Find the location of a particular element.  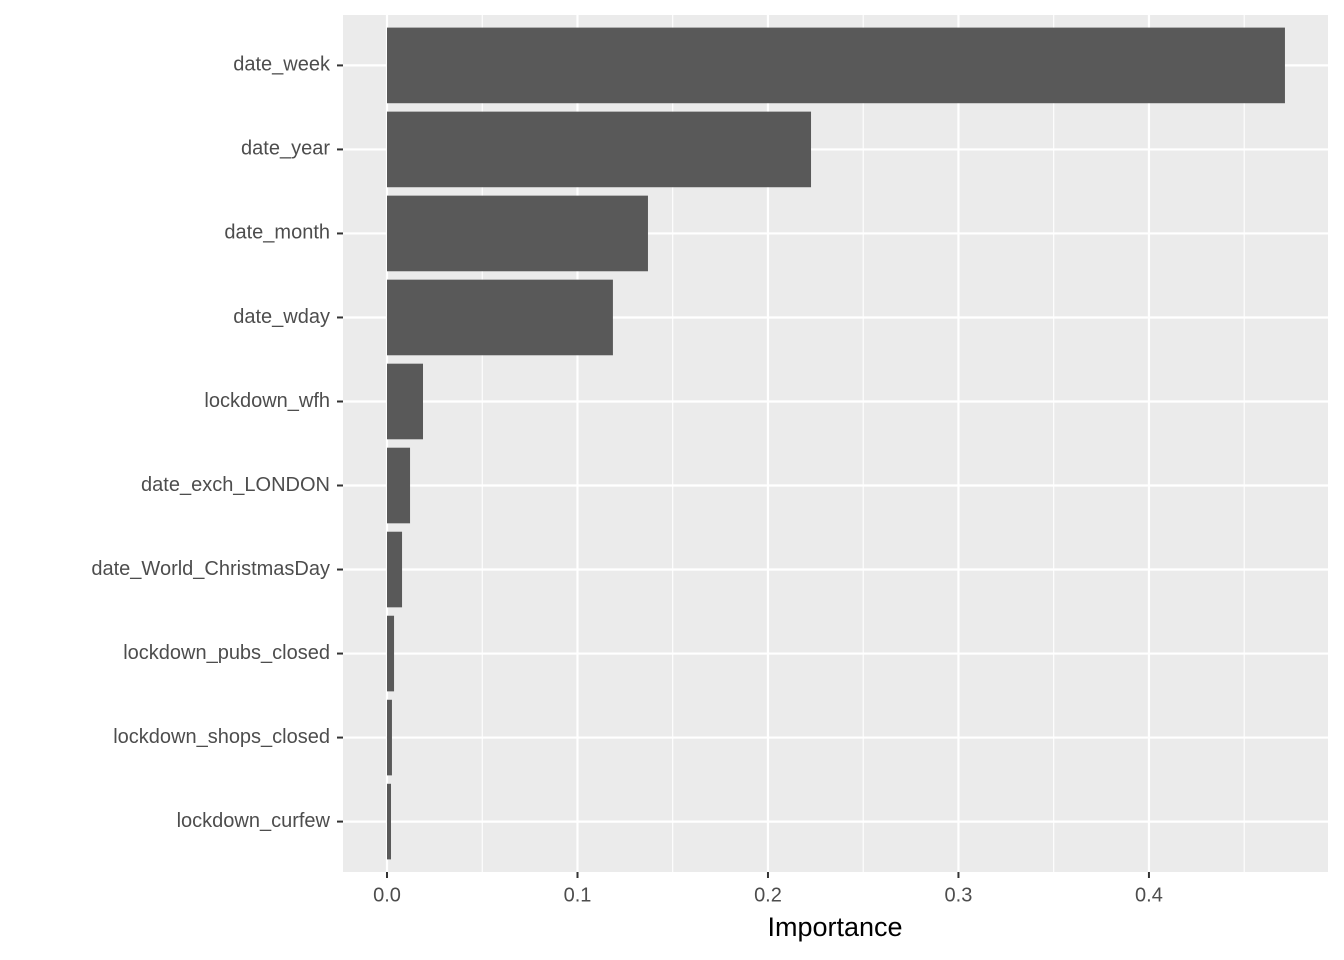

x-tick-label: 0.1 is located at coordinates (578, 895).